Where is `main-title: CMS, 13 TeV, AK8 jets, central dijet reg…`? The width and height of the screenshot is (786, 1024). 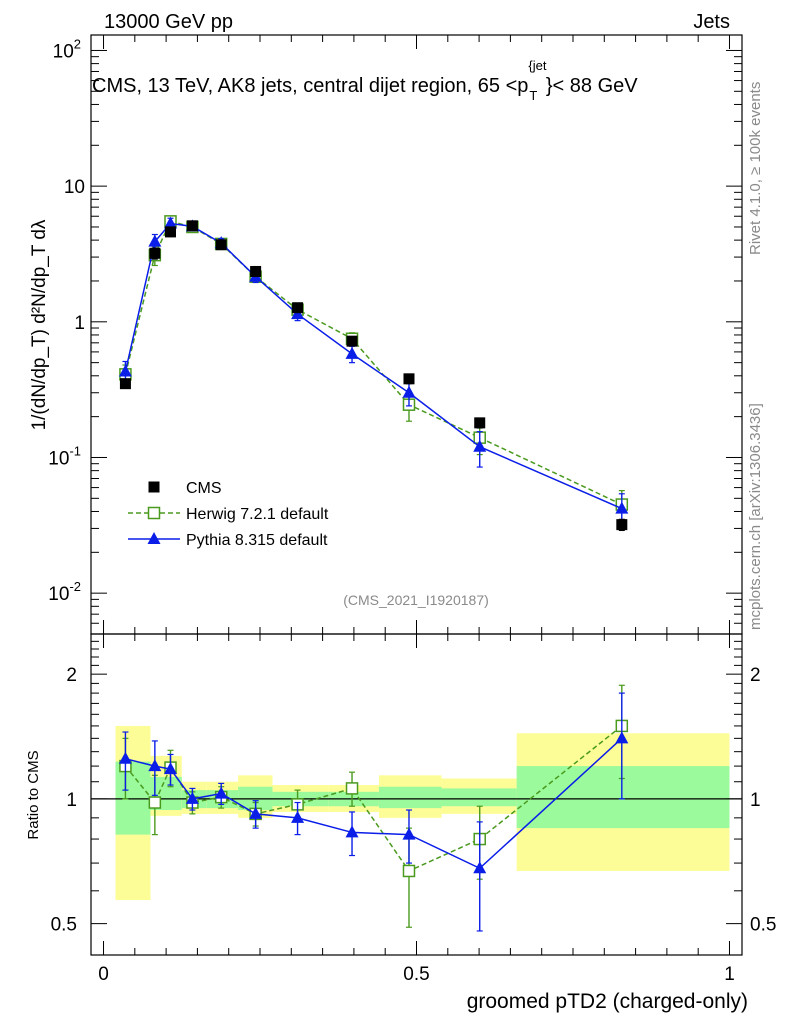 main-title: CMS, 13 TeV, AK8 jets, central dijet reg… is located at coordinates (310, 86).